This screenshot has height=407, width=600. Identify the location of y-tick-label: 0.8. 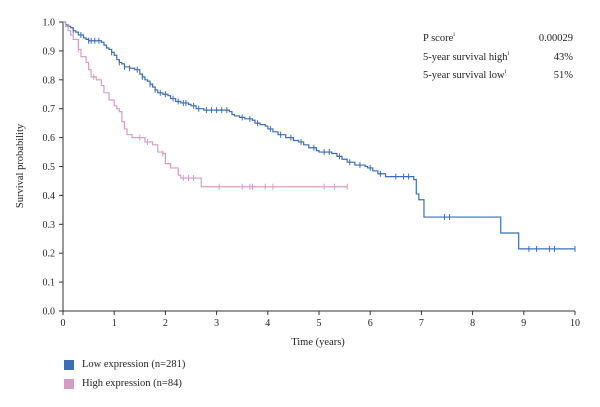
(49, 80).